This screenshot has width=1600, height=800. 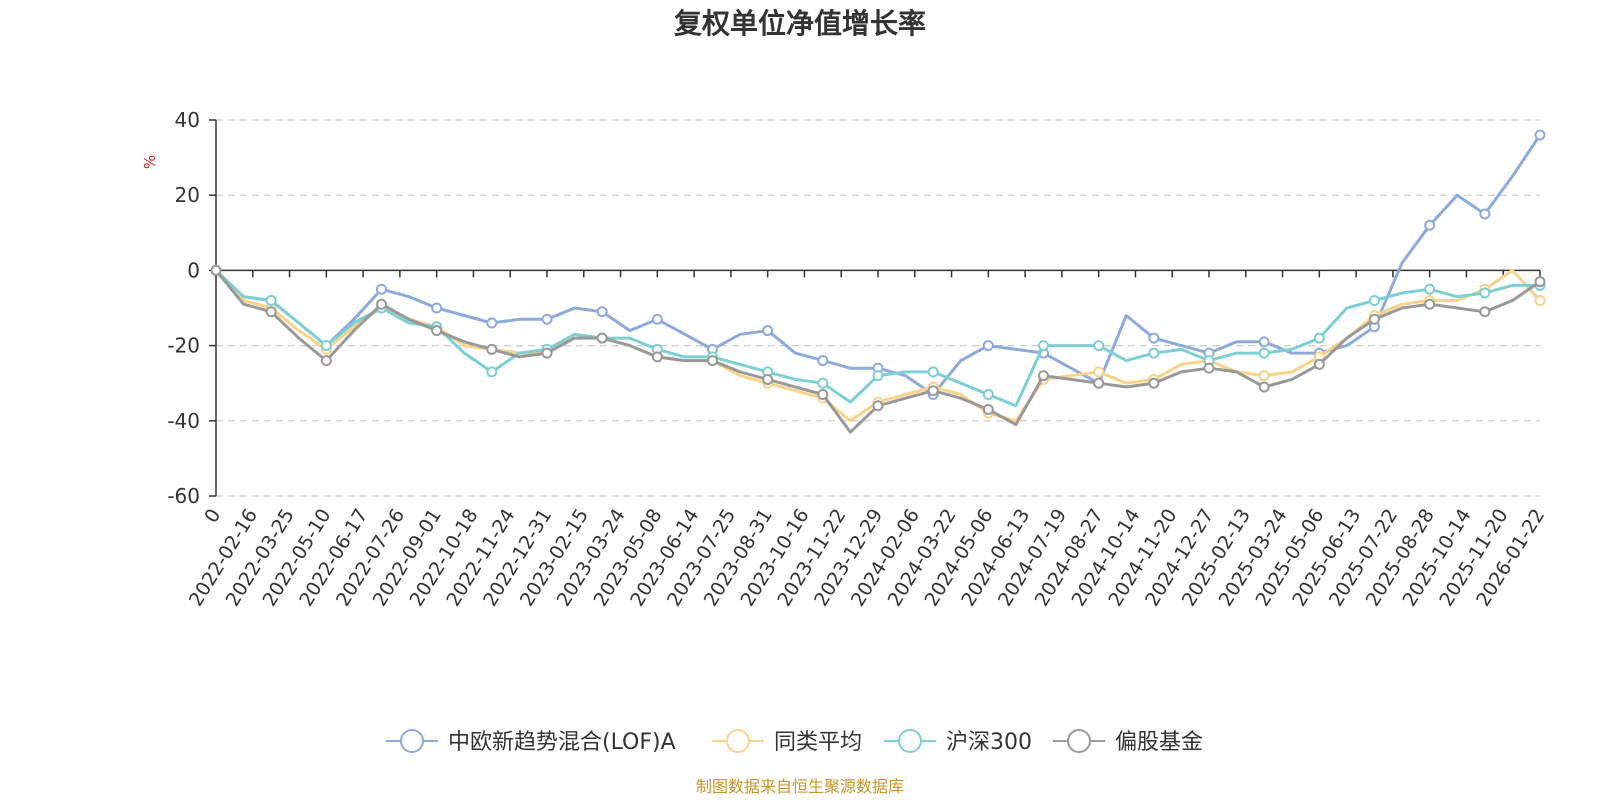 What do you see at coordinates (183, 346) in the screenshot?
I see `y-tick-label: -20` at bounding box center [183, 346].